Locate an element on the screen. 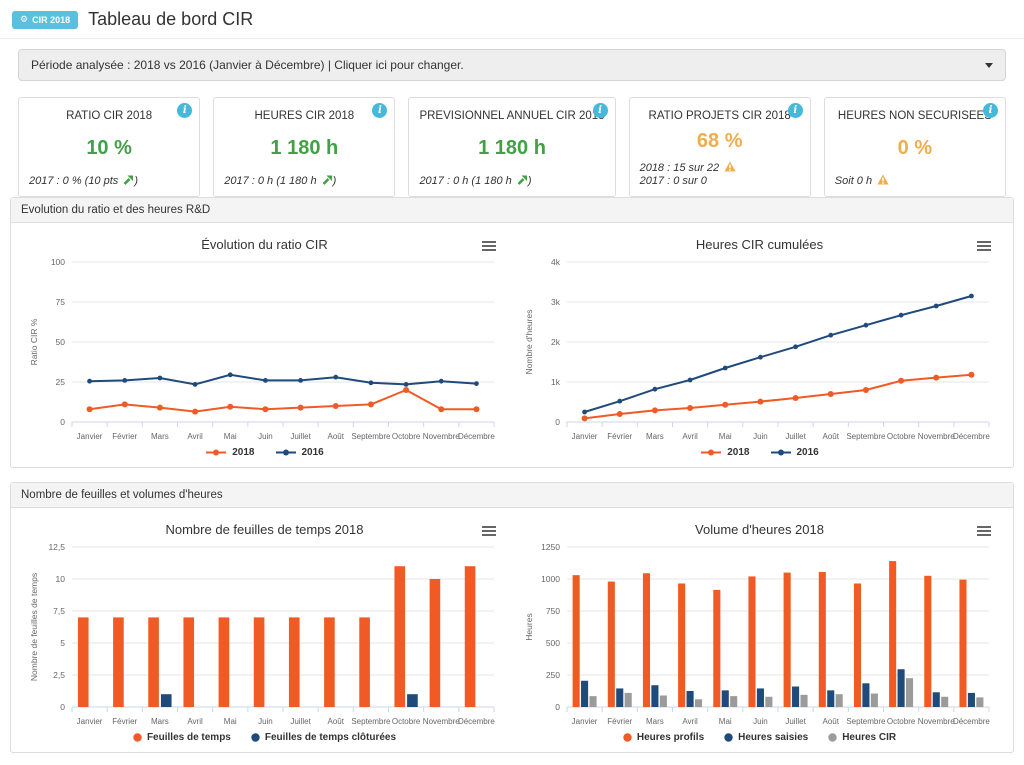  chart-title: Heures CIR cumulées is located at coordinates (759, 244).